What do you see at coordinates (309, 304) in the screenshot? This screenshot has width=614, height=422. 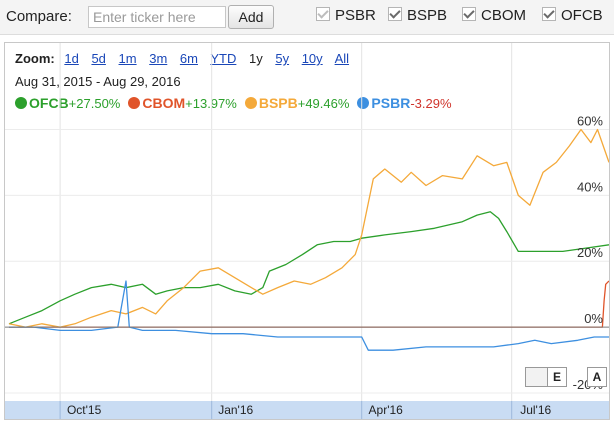 I see `series-line-cbom` at bounding box center [309, 304].